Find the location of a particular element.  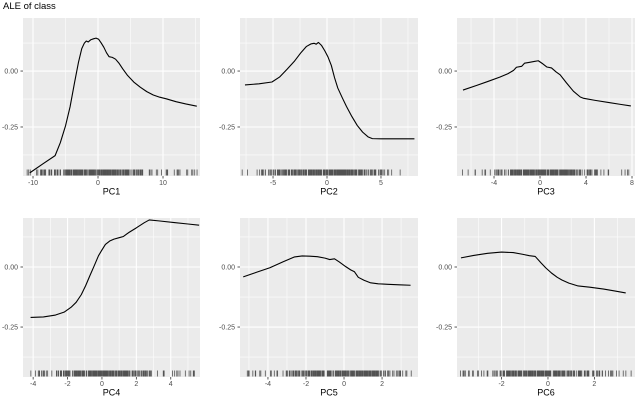

x-axis-tick-labels: -4 0 4 8 is located at coordinates (562, 183).